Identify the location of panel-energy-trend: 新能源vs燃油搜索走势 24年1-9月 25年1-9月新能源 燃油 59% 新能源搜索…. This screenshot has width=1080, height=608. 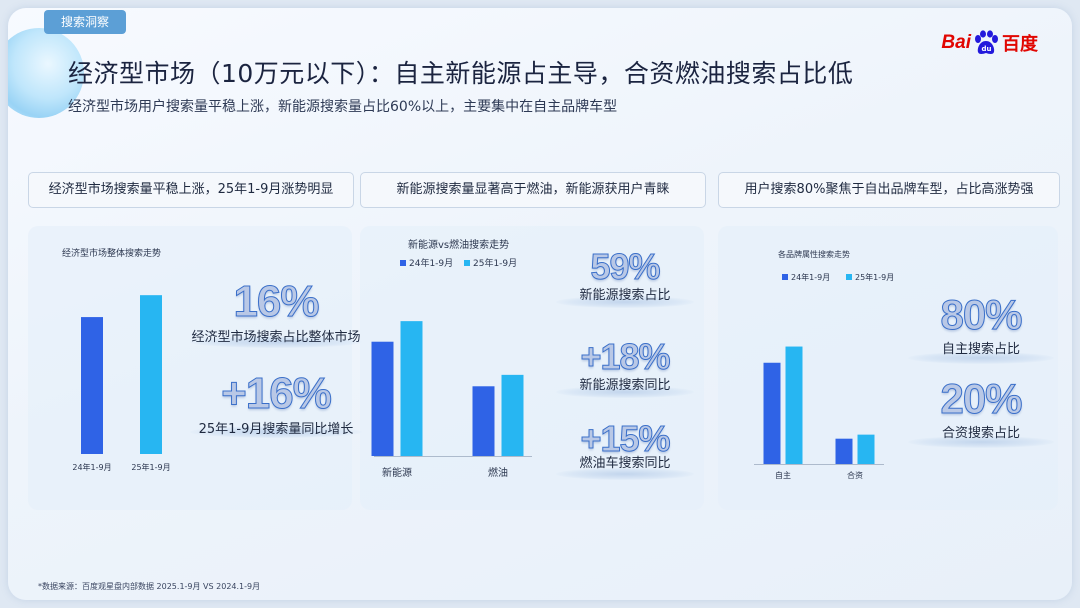
(532, 368).